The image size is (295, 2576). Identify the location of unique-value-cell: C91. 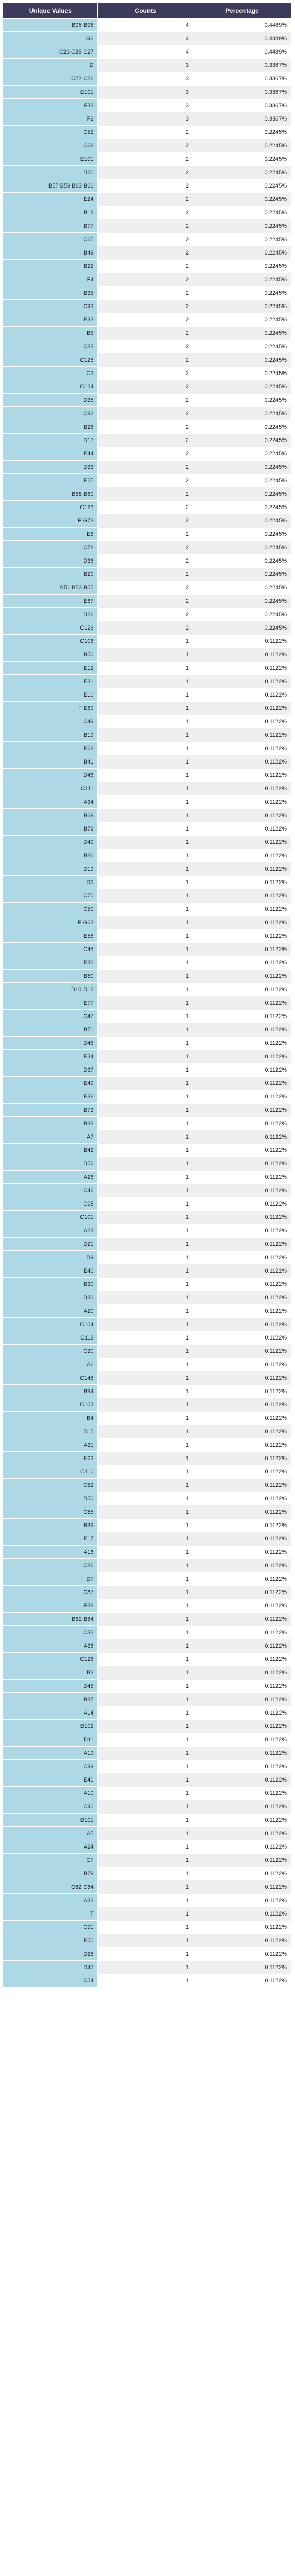
(51, 1927).